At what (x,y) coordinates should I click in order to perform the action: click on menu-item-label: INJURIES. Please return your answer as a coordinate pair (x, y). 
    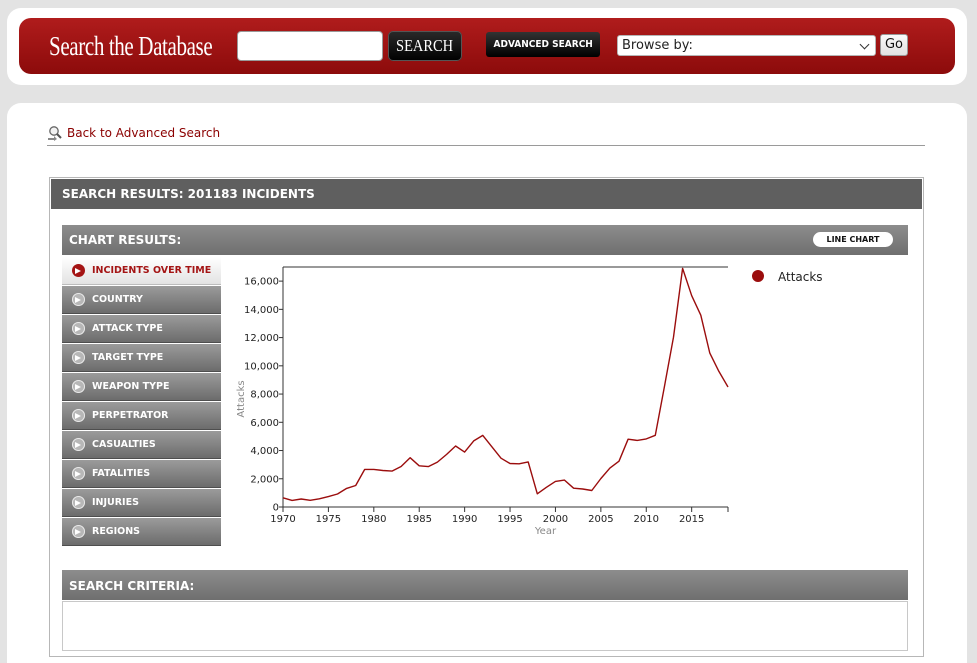
    Looking at the image, I should click on (115, 503).